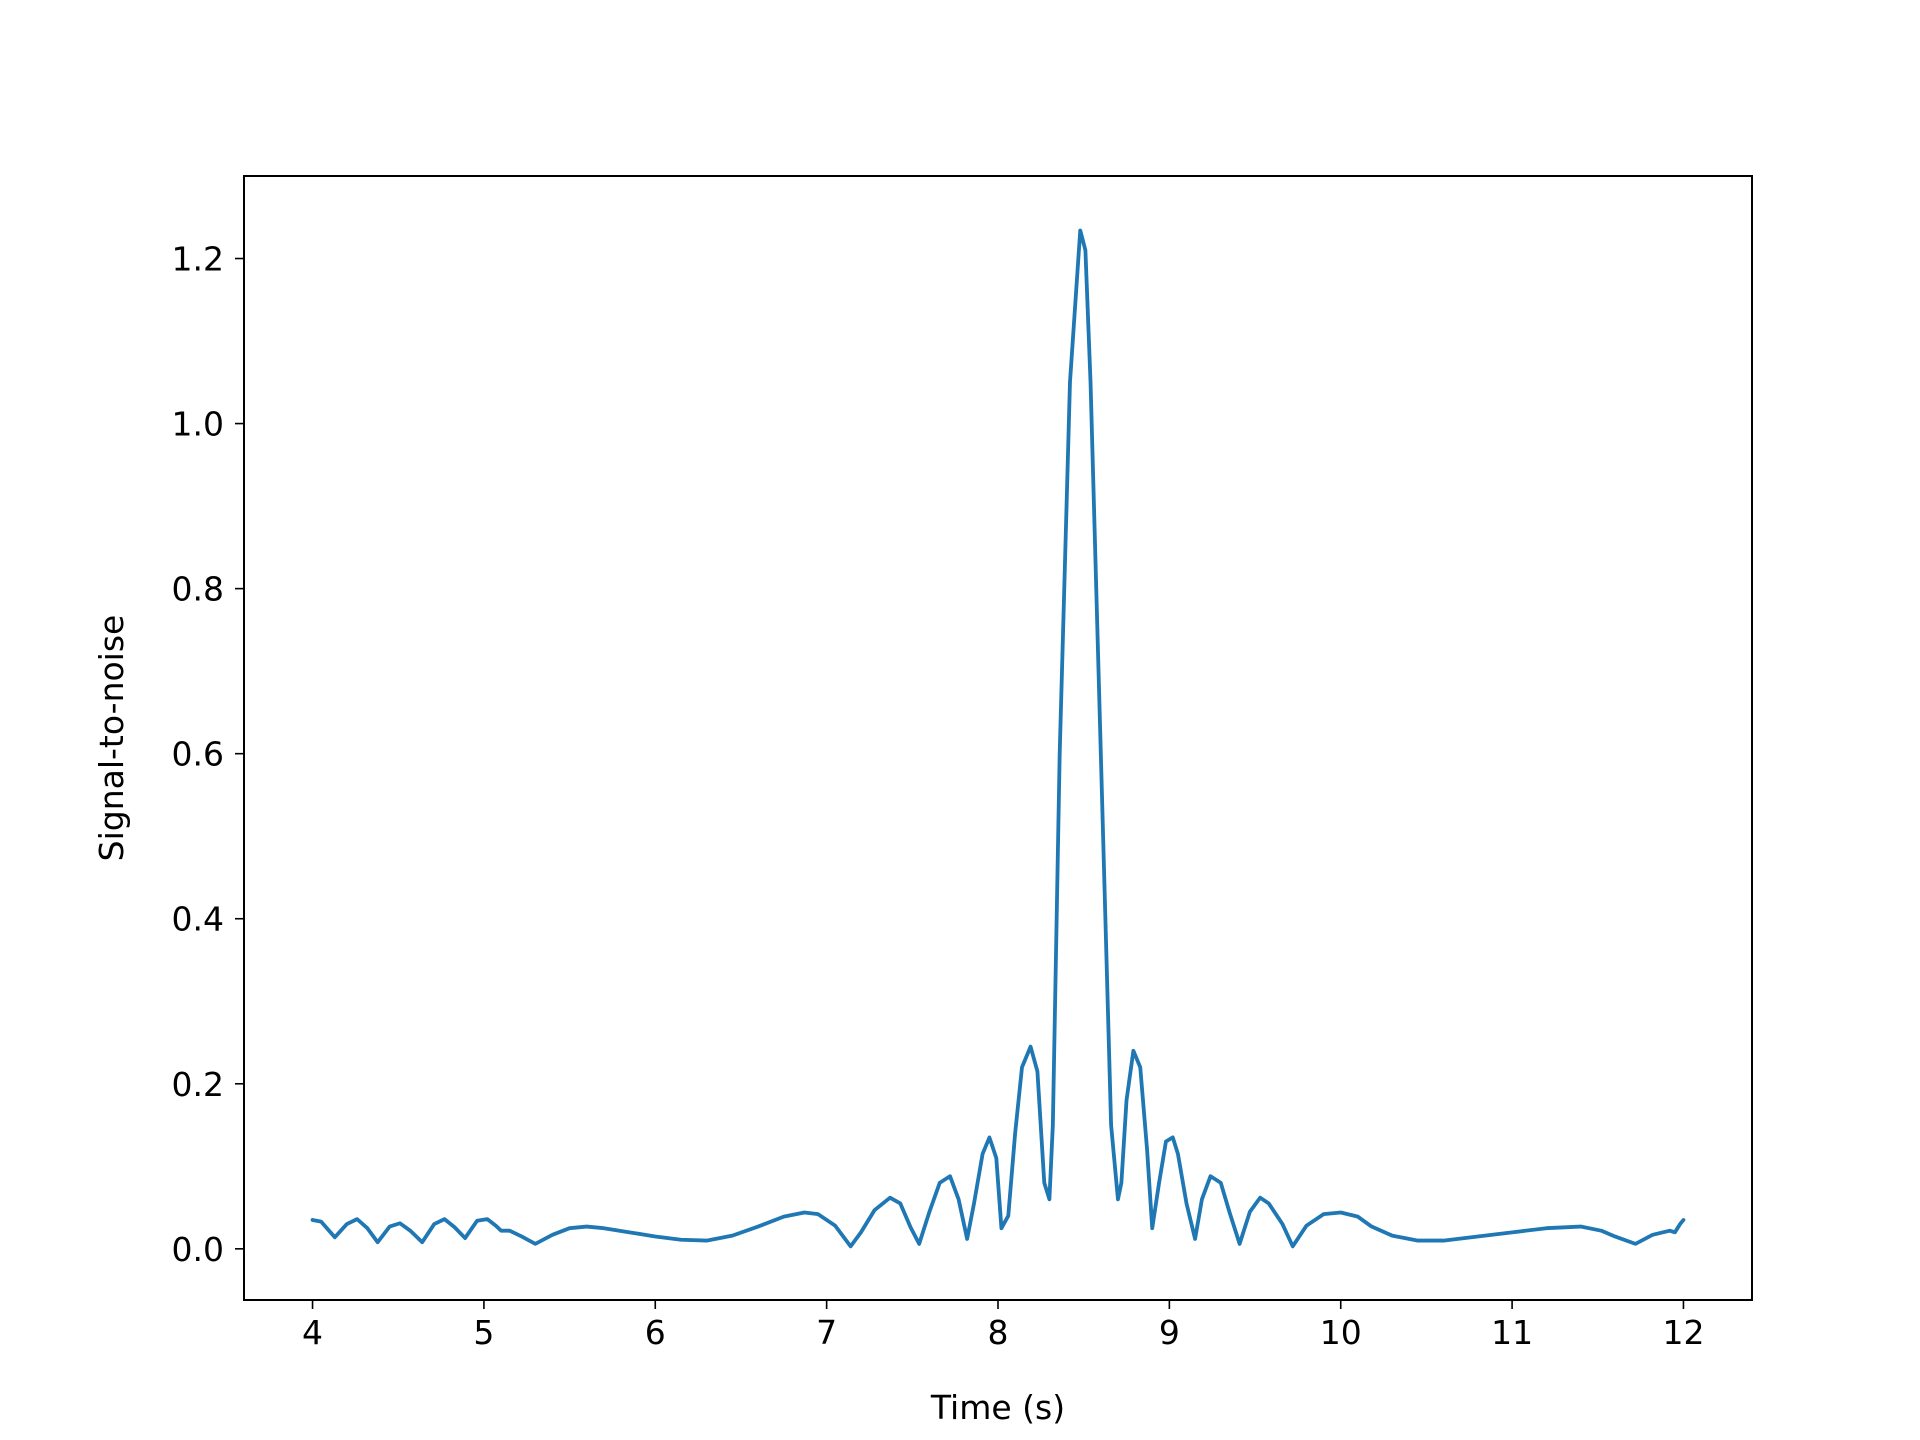  I want to click on x-tick-label: 7, so click(826, 1332).